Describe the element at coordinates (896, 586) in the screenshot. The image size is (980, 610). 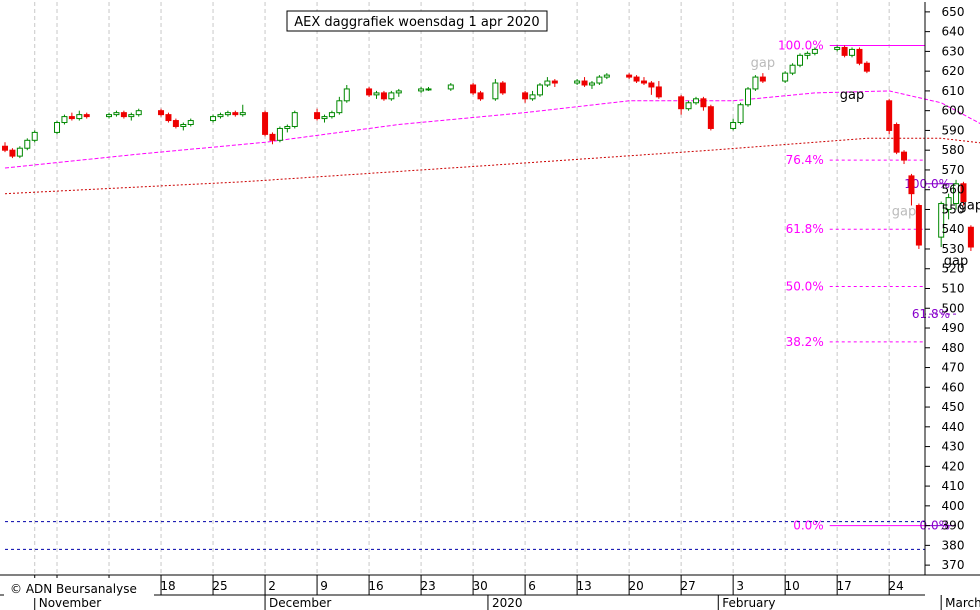
I see `x-tick-label: 24` at that location.